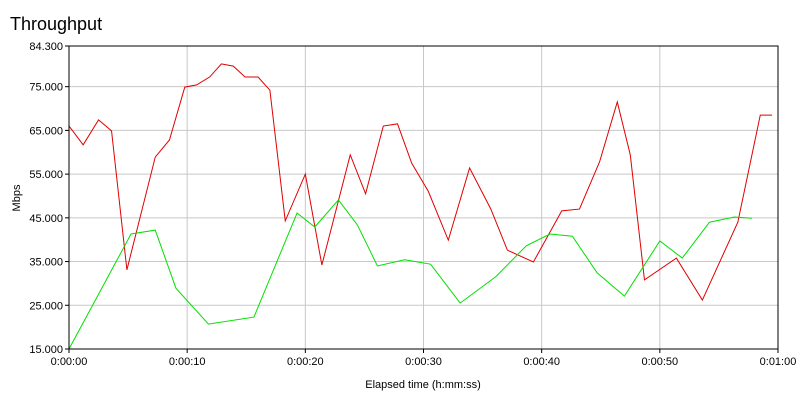 The image size is (800, 400). I want to click on y-tick-label: 65.000, so click(46, 131).